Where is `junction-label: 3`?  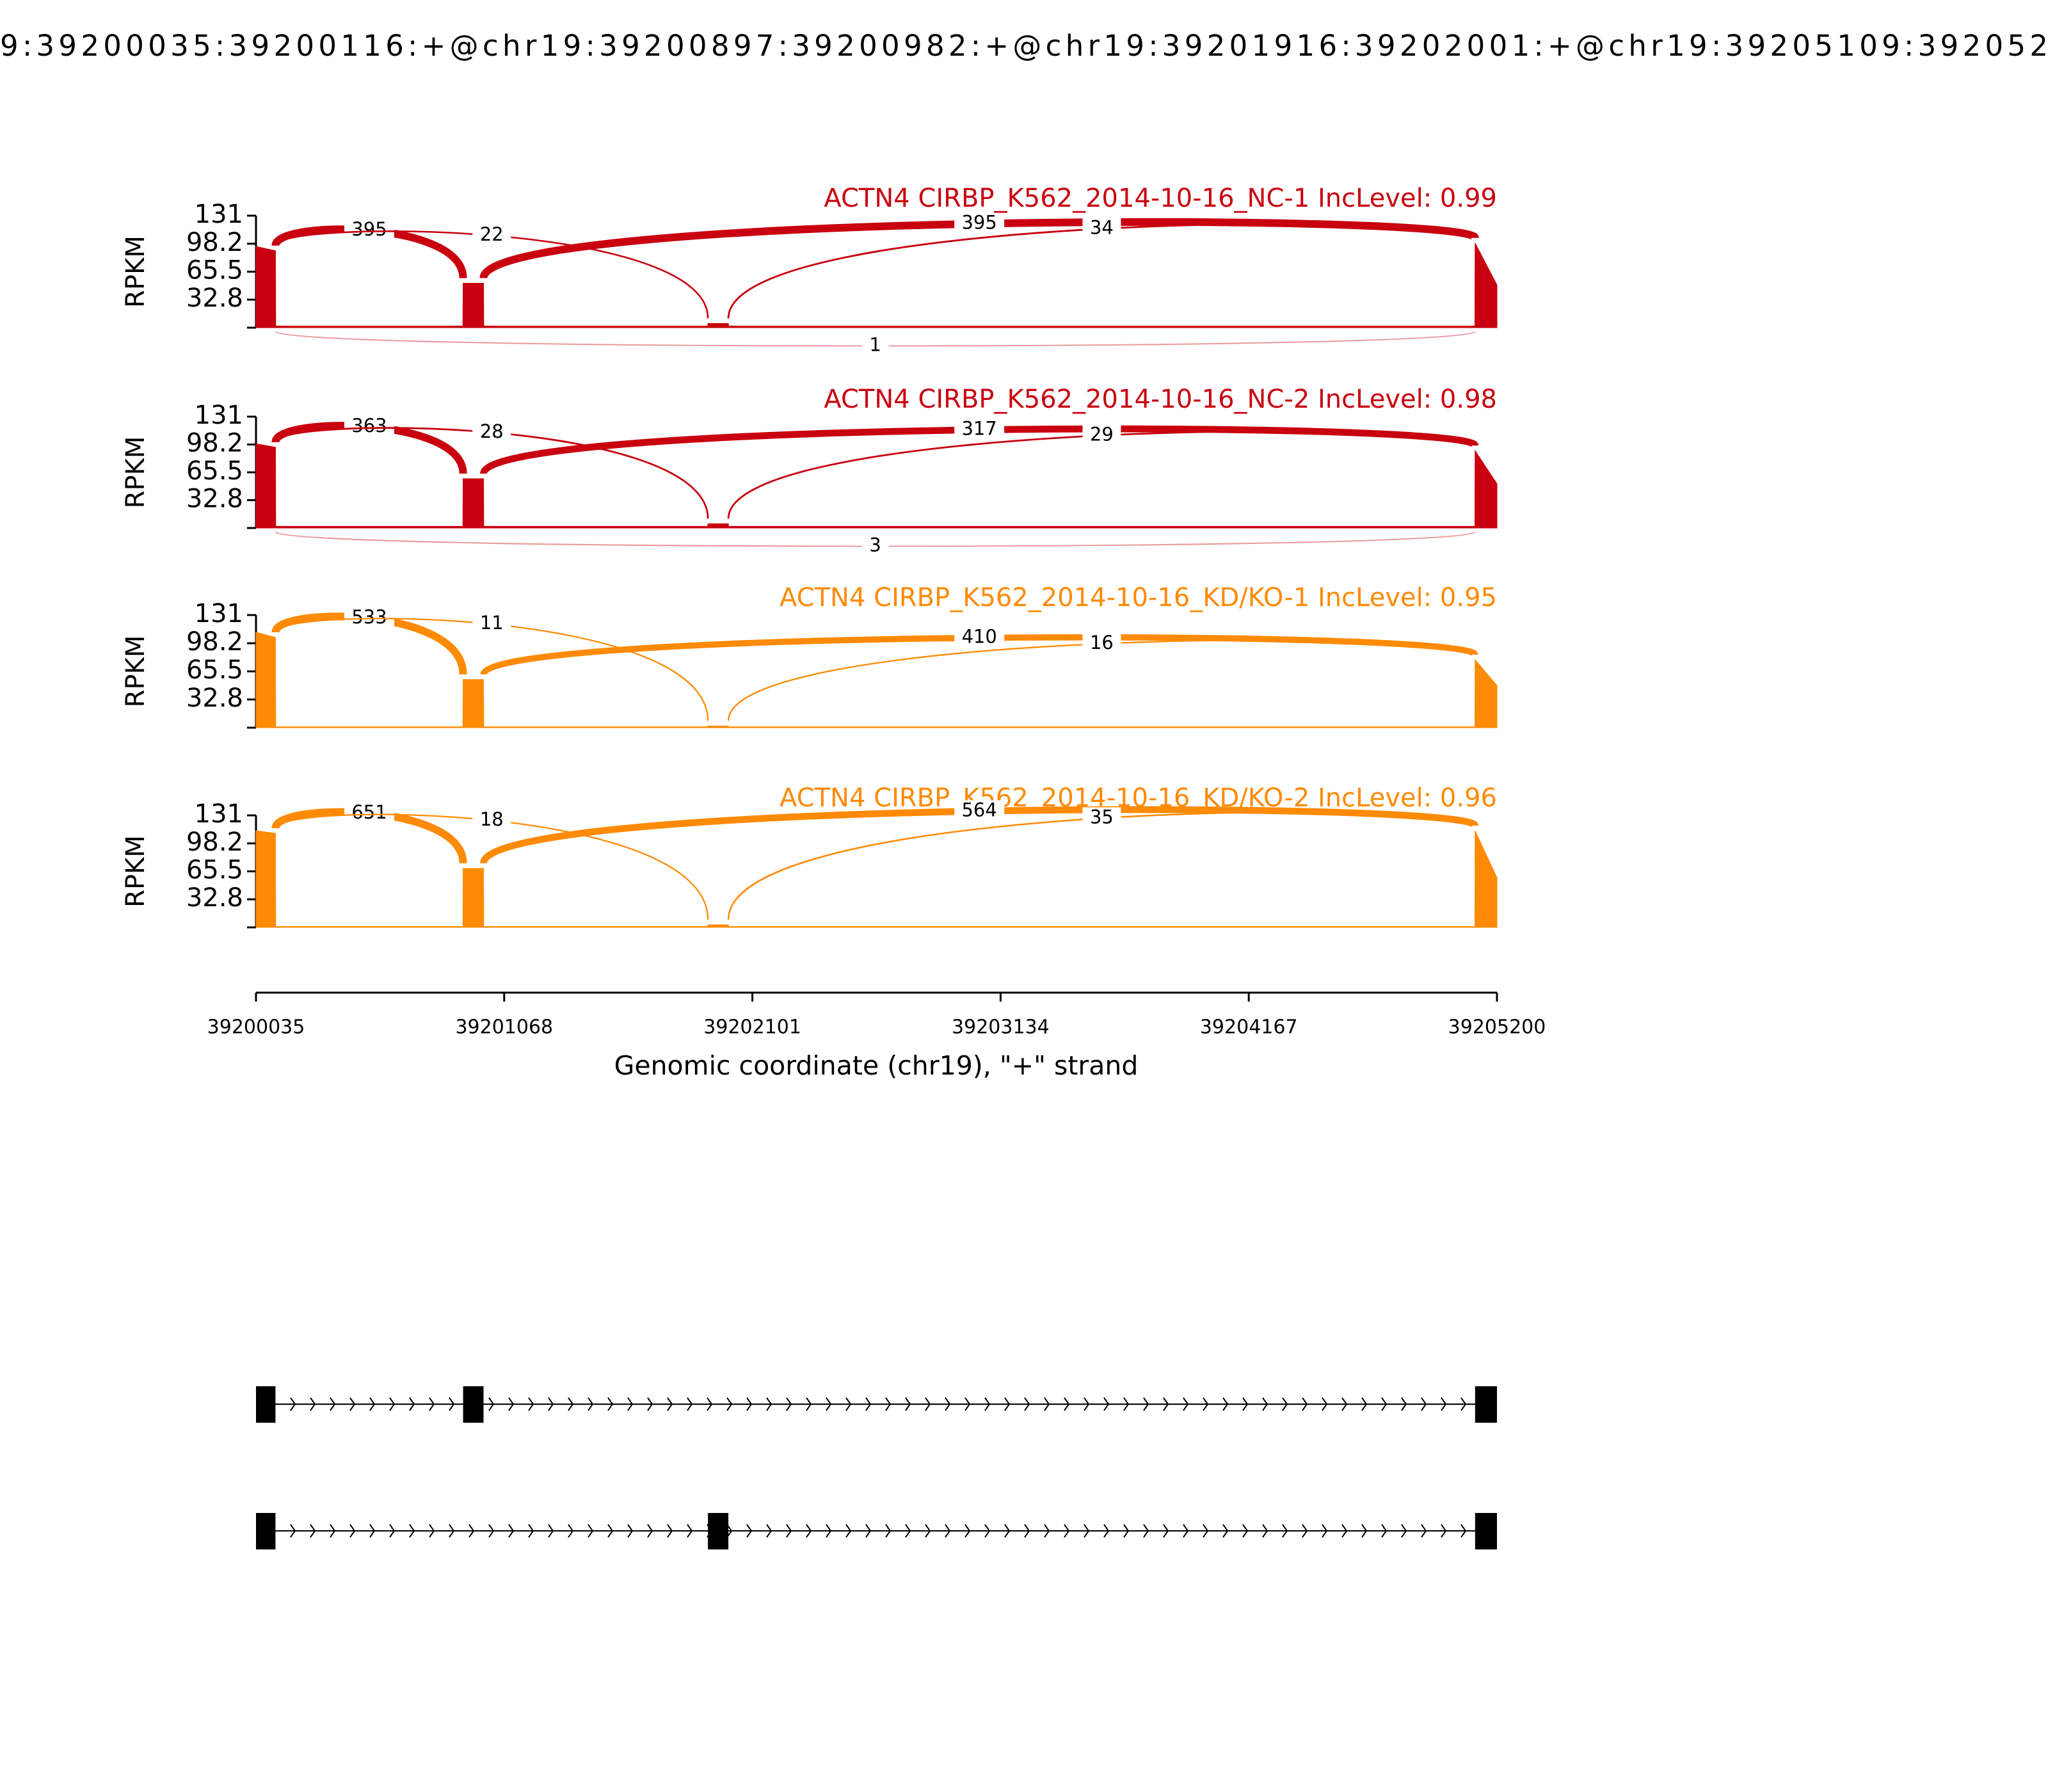
junction-label: 3 is located at coordinates (875, 545).